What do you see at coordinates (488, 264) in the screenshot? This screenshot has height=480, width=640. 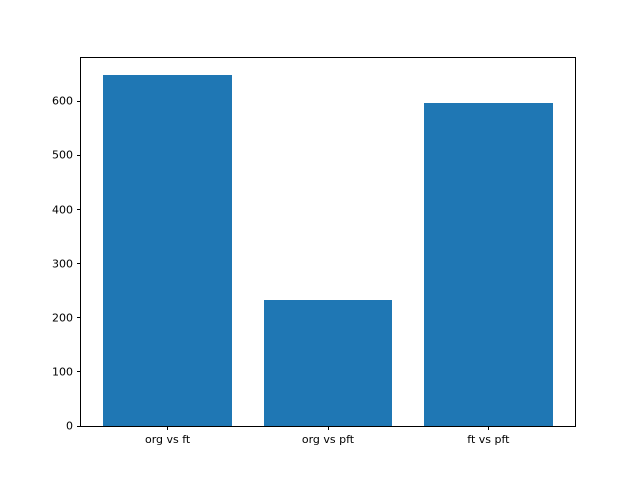 I see `bar-ft-vs-pft` at bounding box center [488, 264].